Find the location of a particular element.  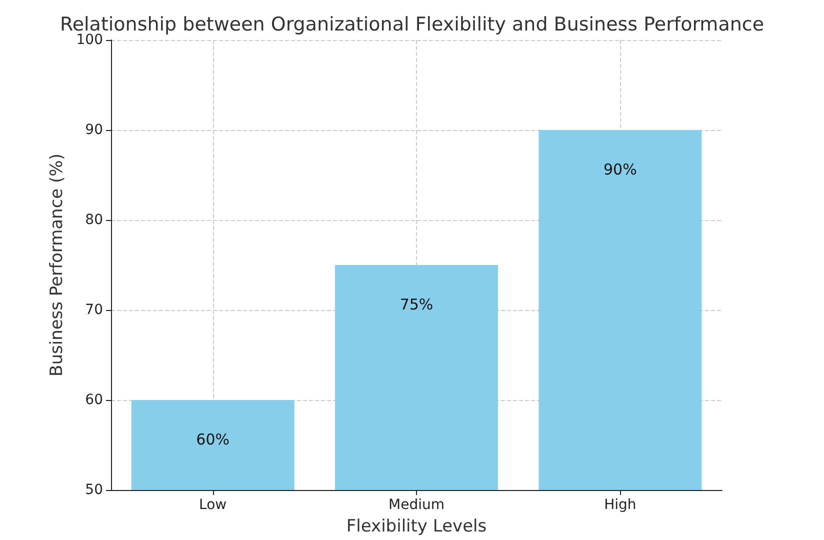

data-label: 75% is located at coordinates (417, 305).